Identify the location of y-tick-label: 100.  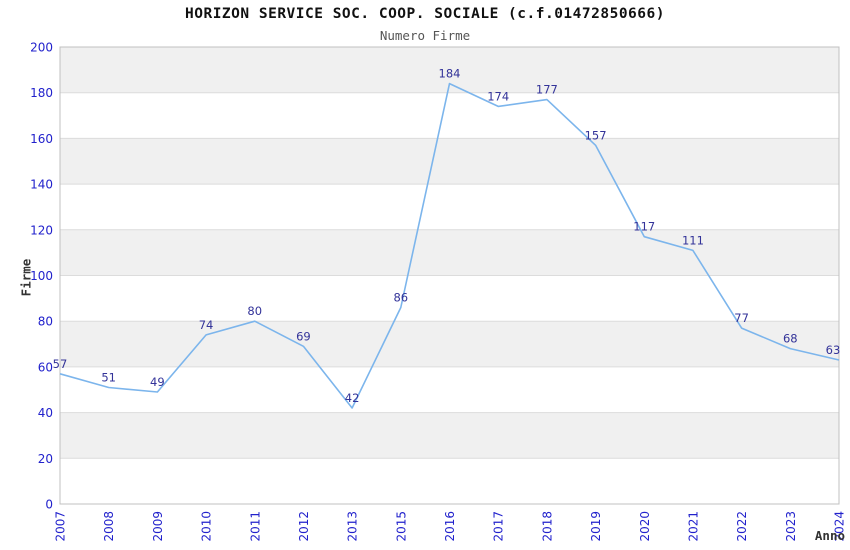
(41, 276).